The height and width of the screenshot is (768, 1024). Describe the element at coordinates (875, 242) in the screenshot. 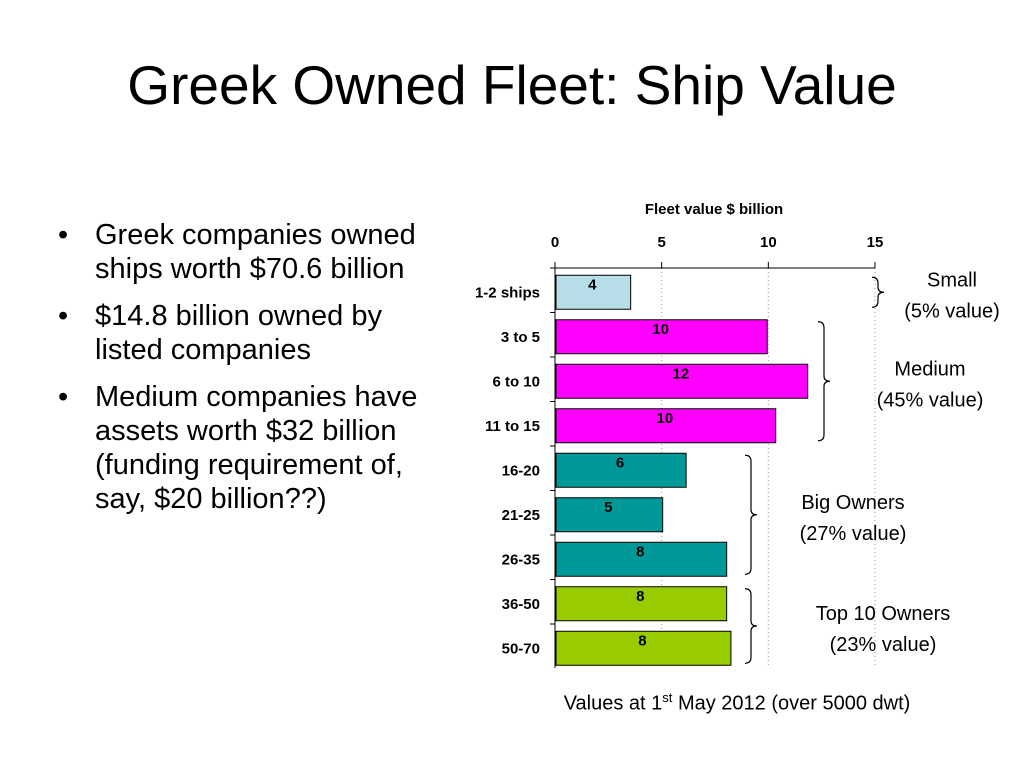

I see `x-tick-label: 15` at that location.